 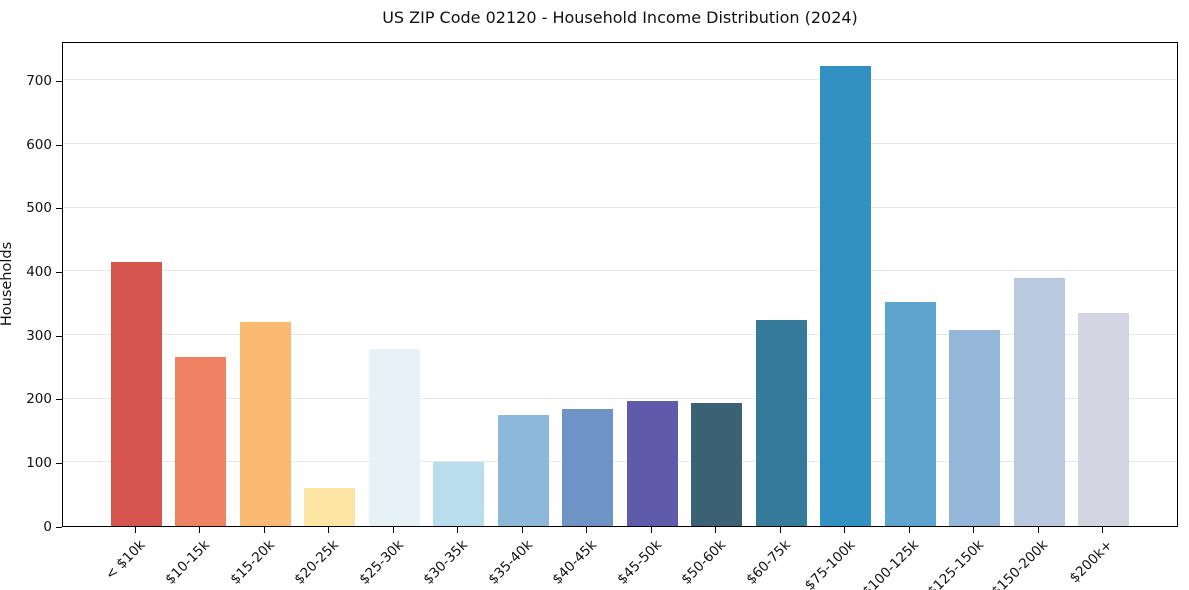 What do you see at coordinates (768, 562) in the screenshot?
I see `x-tick-label-text: $60-75k` at bounding box center [768, 562].